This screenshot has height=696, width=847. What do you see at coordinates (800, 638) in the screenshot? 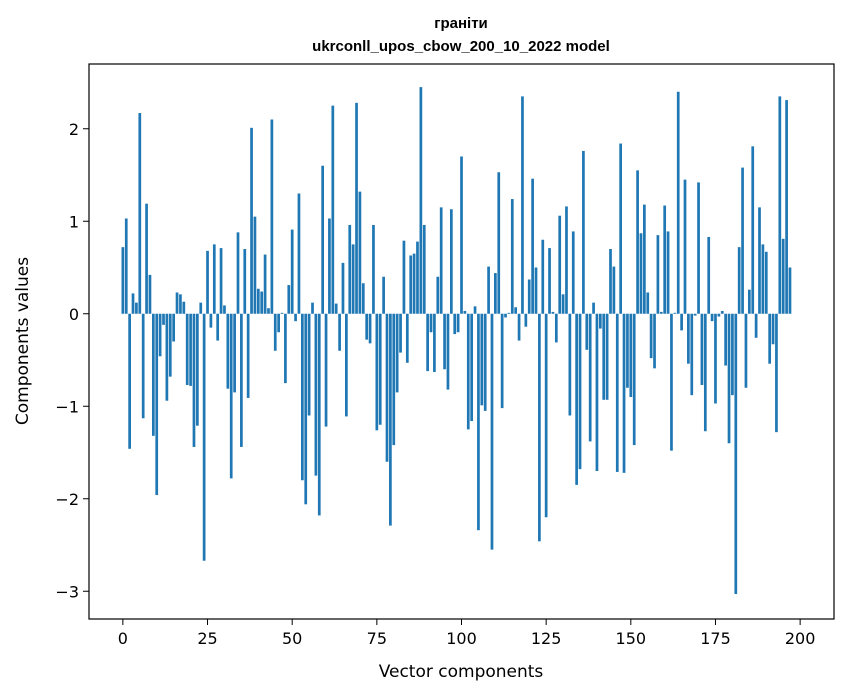
I see `x-tick-label: 200` at bounding box center [800, 638].